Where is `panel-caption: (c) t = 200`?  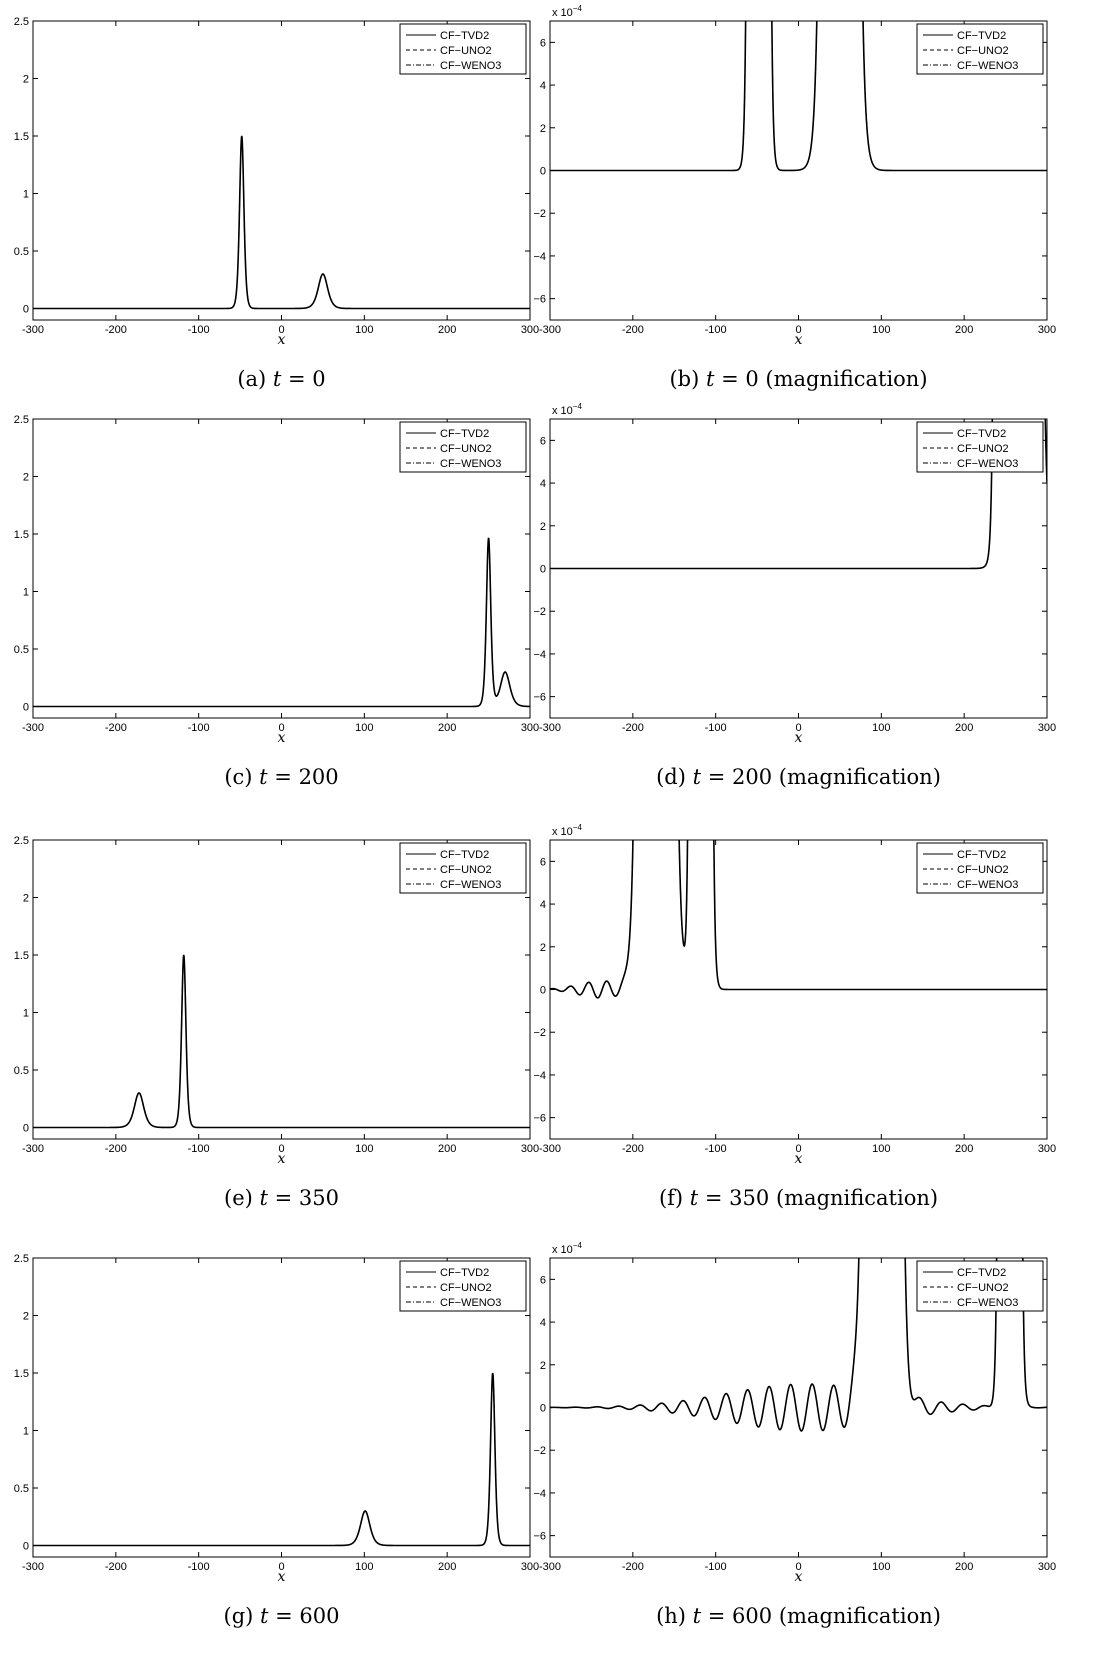
panel-caption: (c) t = 200 is located at coordinates (281, 777).